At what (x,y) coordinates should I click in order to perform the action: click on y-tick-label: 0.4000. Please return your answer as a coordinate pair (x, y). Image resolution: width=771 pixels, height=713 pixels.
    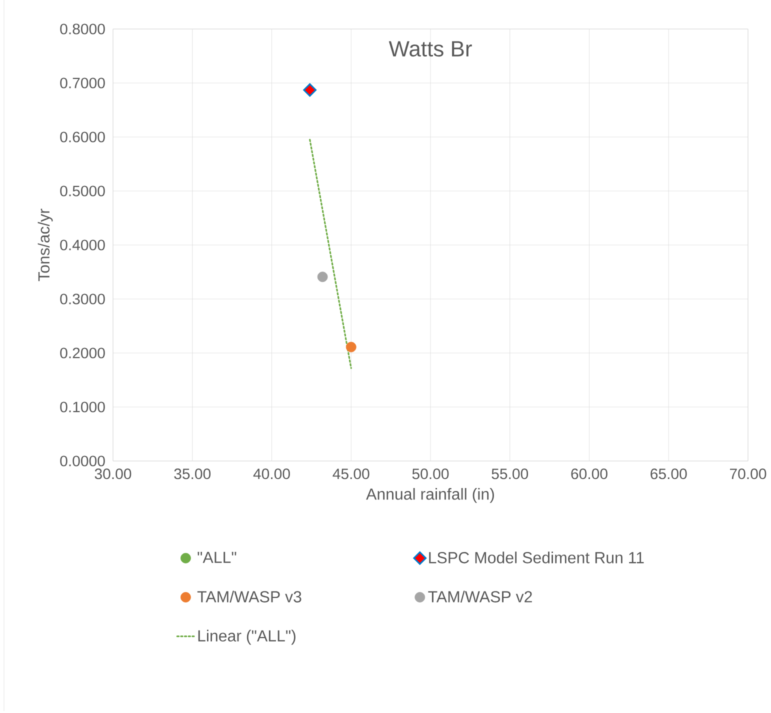
    Looking at the image, I should click on (82, 245).